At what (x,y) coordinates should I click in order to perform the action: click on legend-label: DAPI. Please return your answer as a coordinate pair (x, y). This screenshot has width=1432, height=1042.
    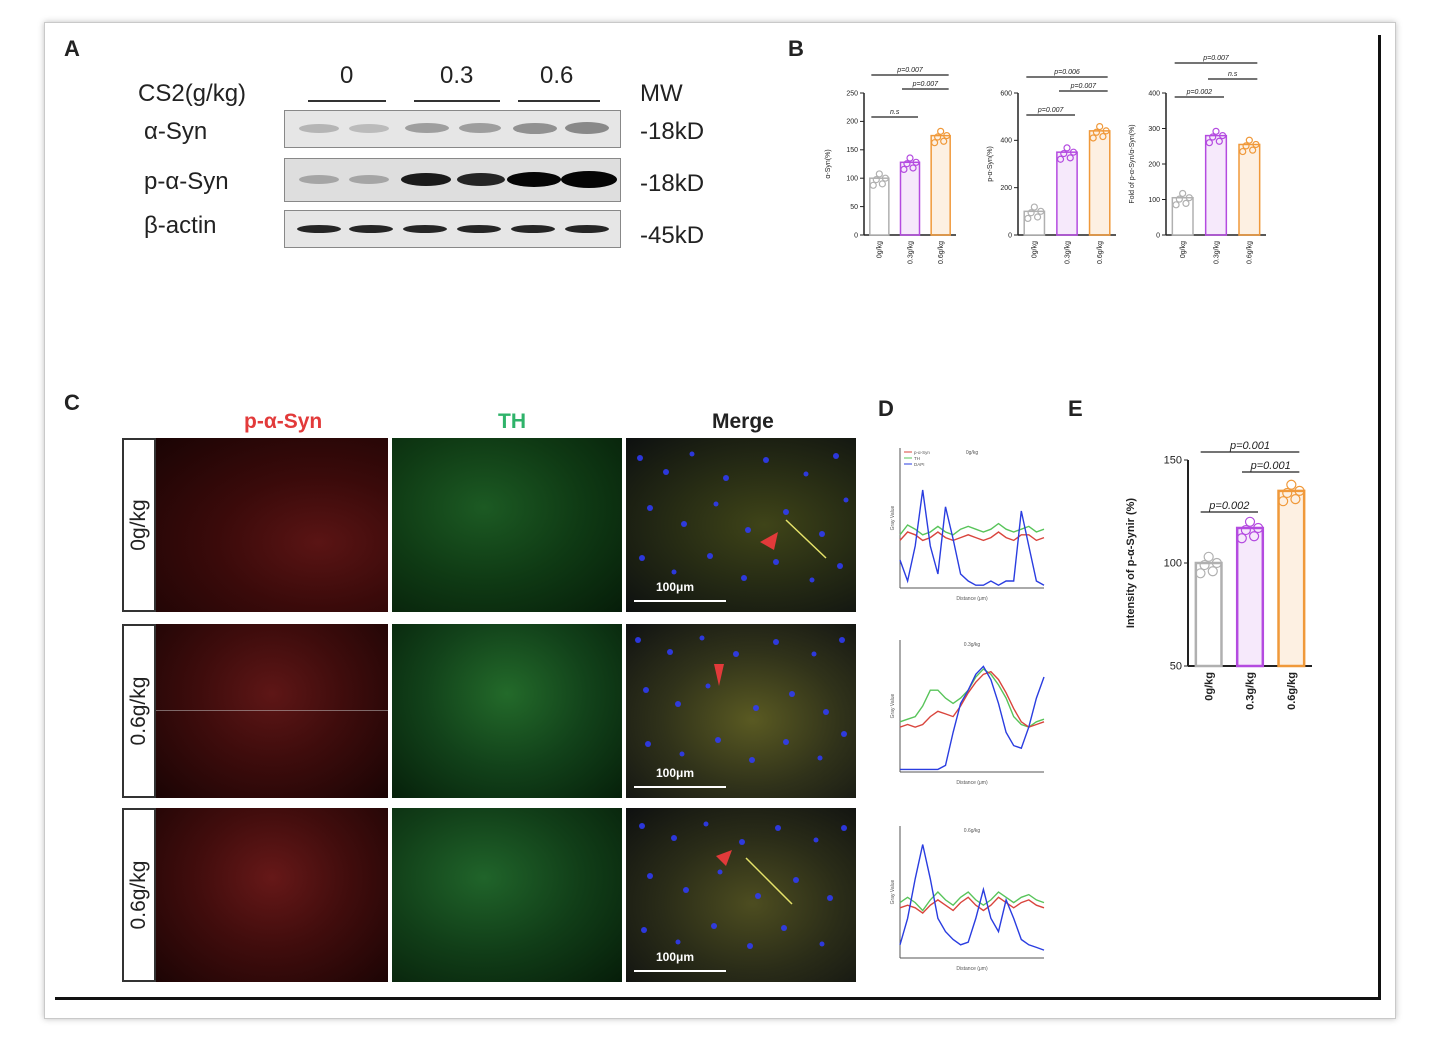
    Looking at the image, I should click on (919, 464).